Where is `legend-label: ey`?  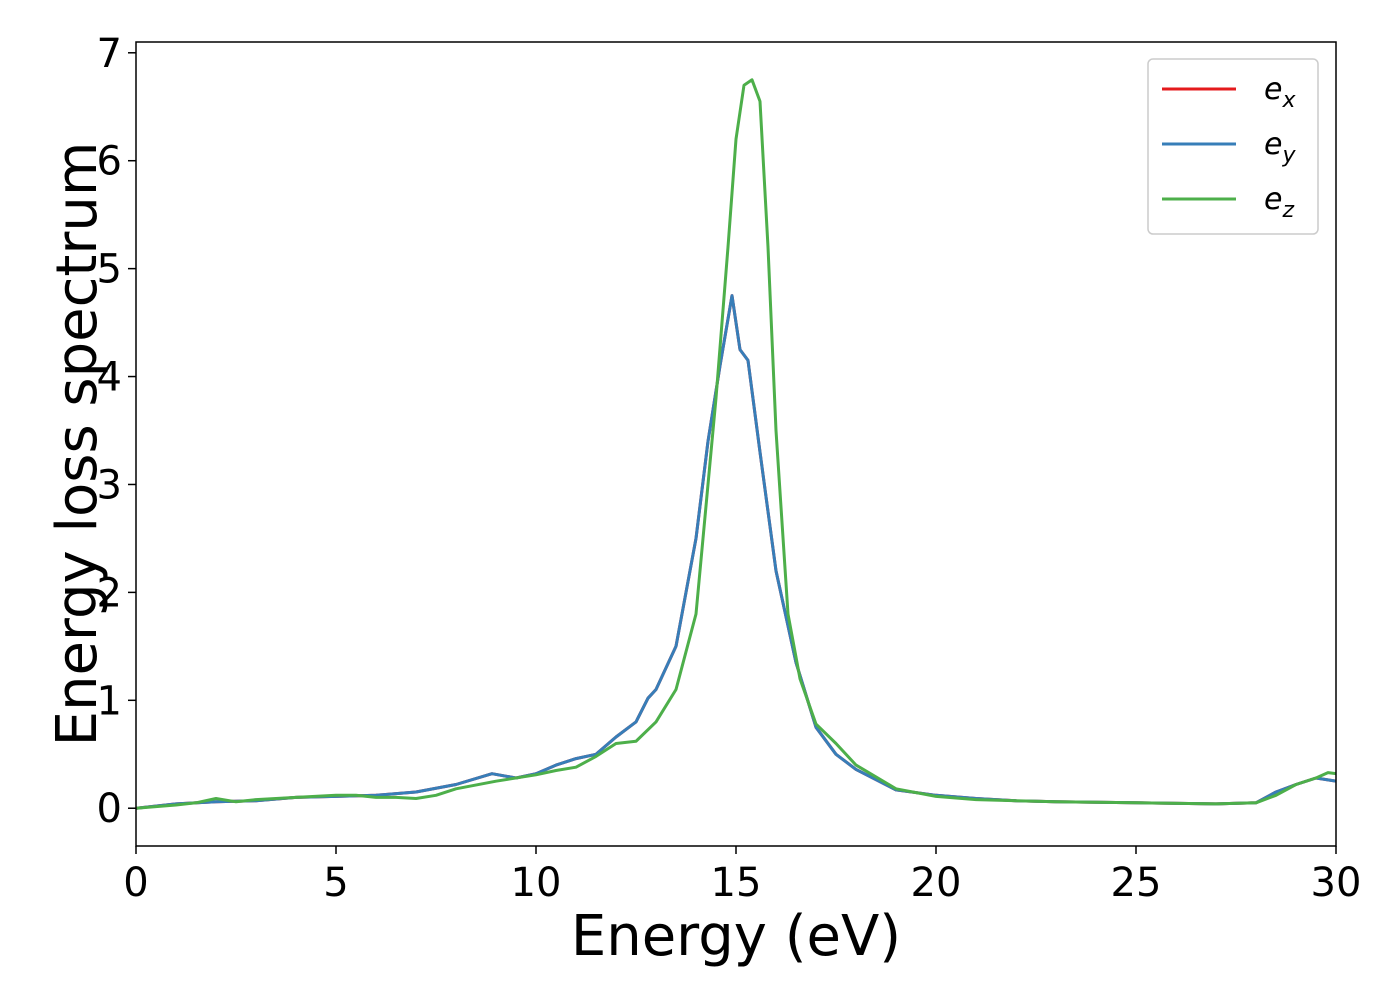
legend-label: ey is located at coordinates (1280, 147).